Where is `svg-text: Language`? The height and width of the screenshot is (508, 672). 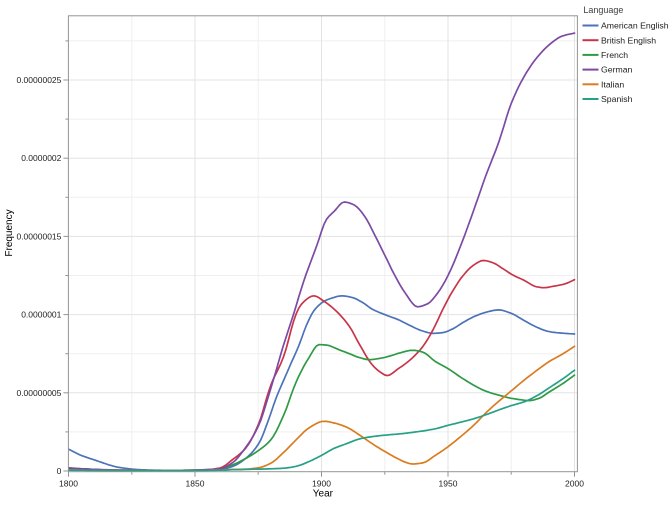
svg-text: Language is located at coordinates (603, 10).